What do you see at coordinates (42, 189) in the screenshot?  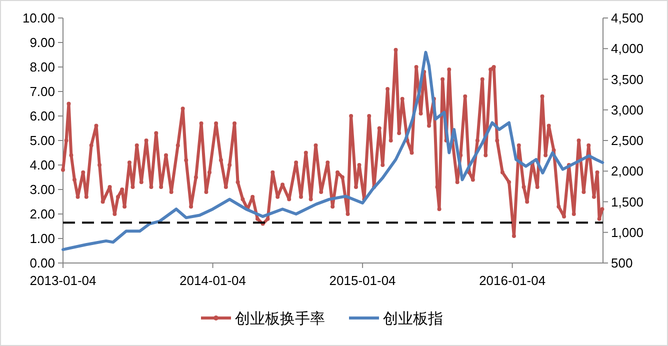 I see `y-tick-label: 3.00` at bounding box center [42, 189].